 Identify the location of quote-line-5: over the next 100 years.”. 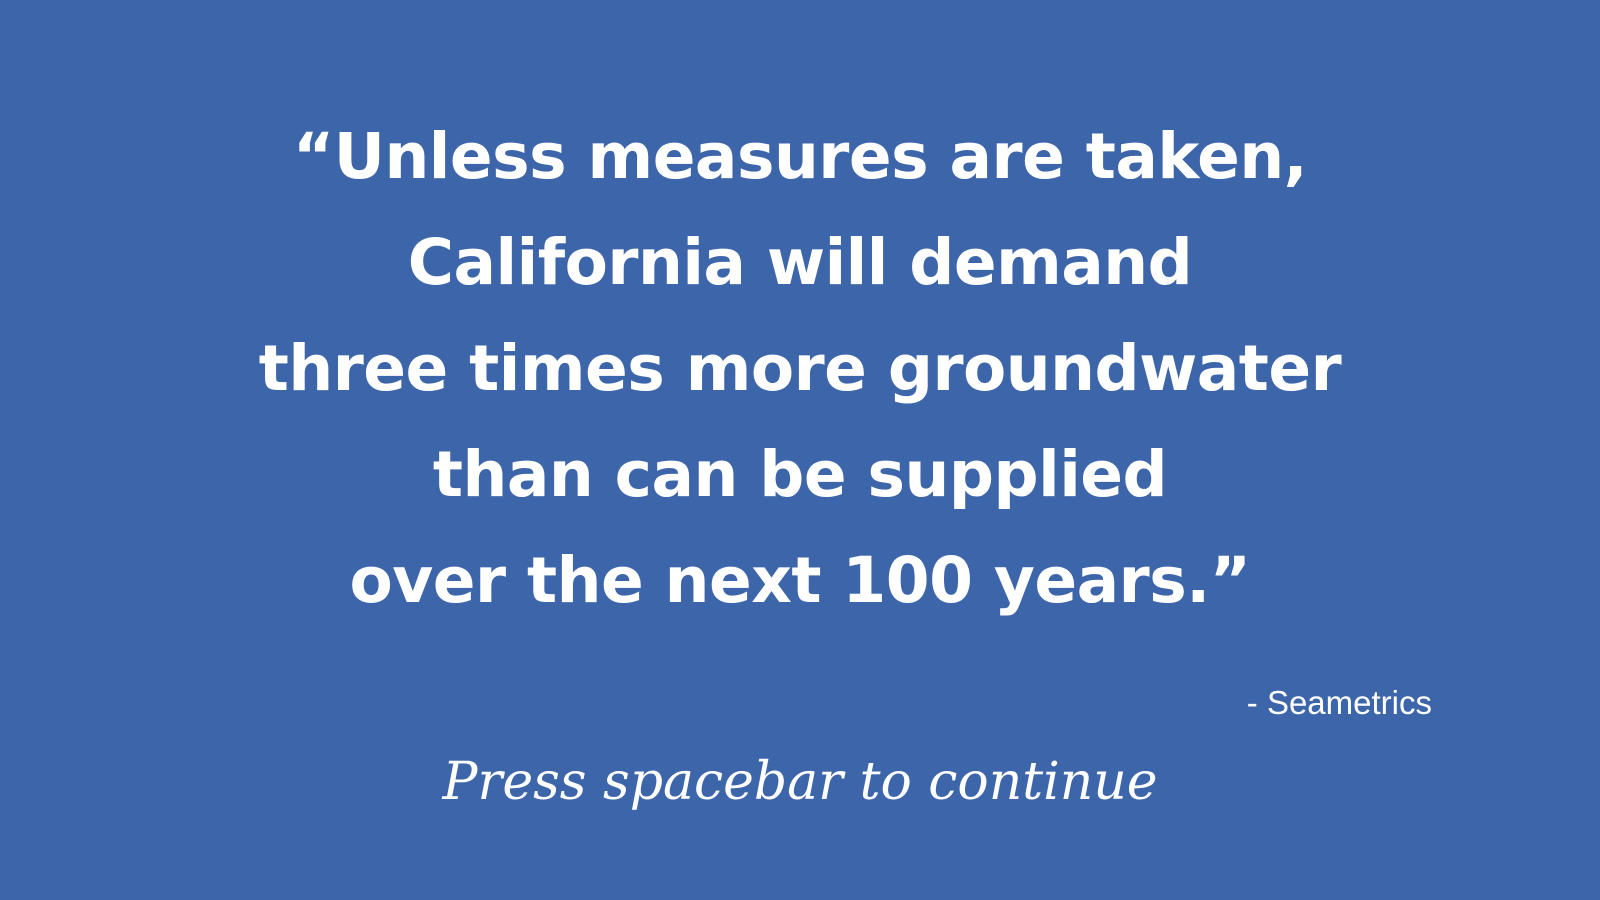
(800, 580).